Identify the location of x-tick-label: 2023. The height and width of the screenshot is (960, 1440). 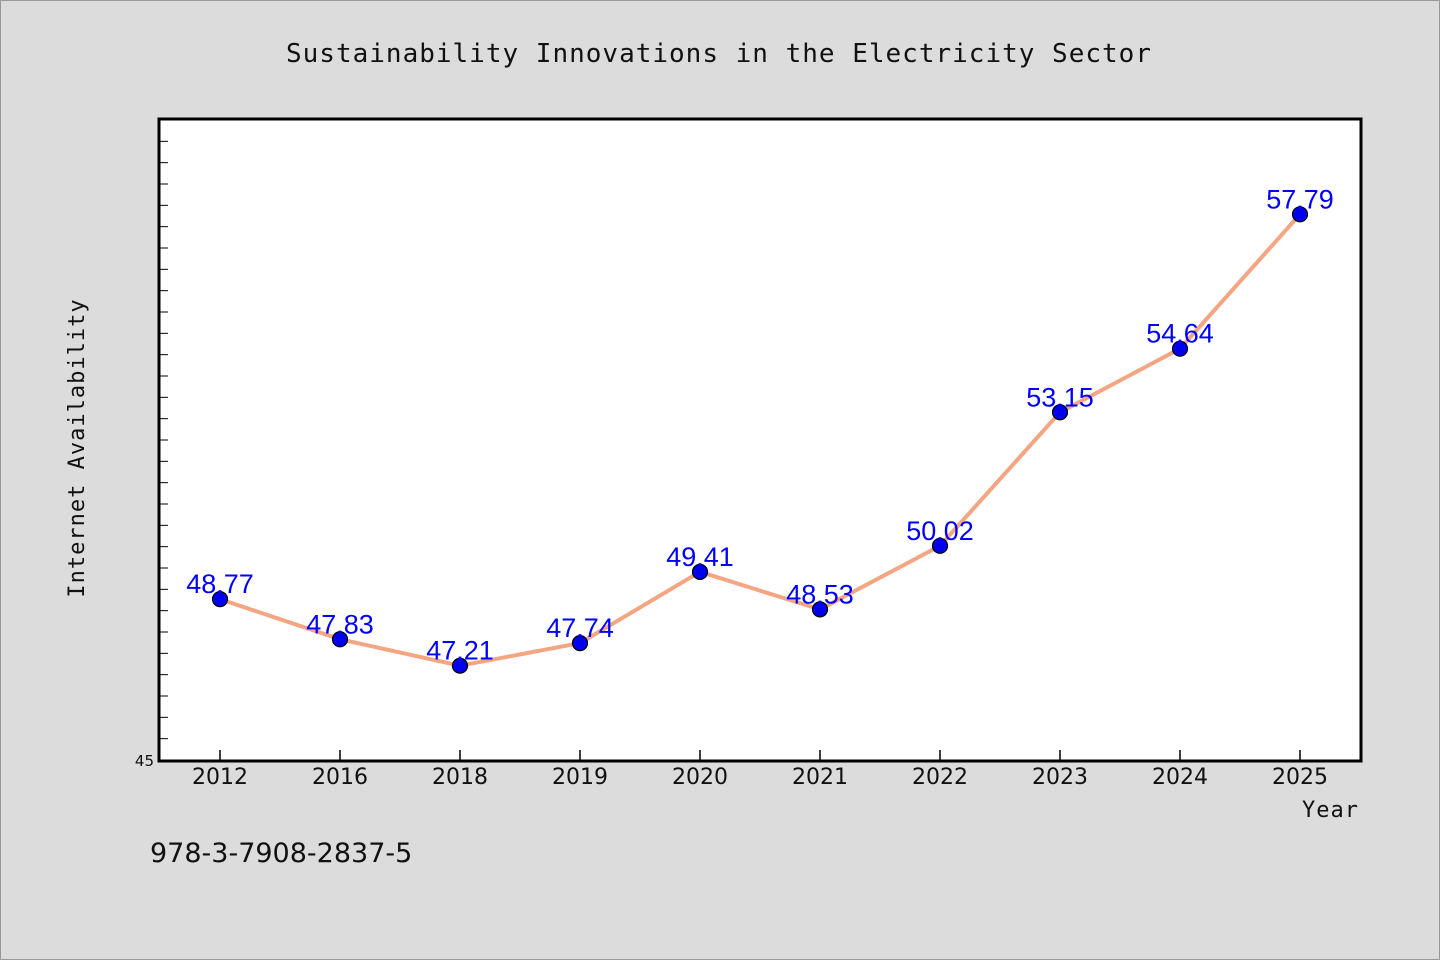
(1060, 777).